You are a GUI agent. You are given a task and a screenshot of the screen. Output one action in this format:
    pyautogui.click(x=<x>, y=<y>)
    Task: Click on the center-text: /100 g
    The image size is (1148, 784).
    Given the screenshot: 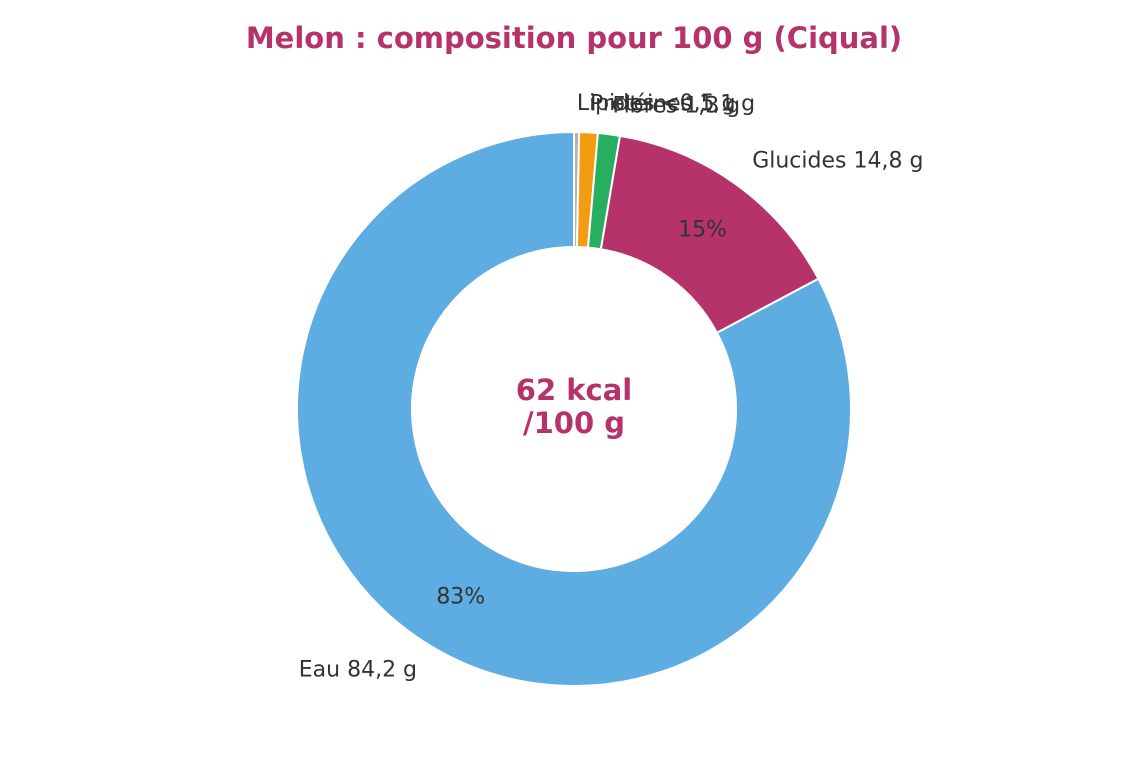 What is the action you would take?
    pyautogui.click(x=574, y=423)
    